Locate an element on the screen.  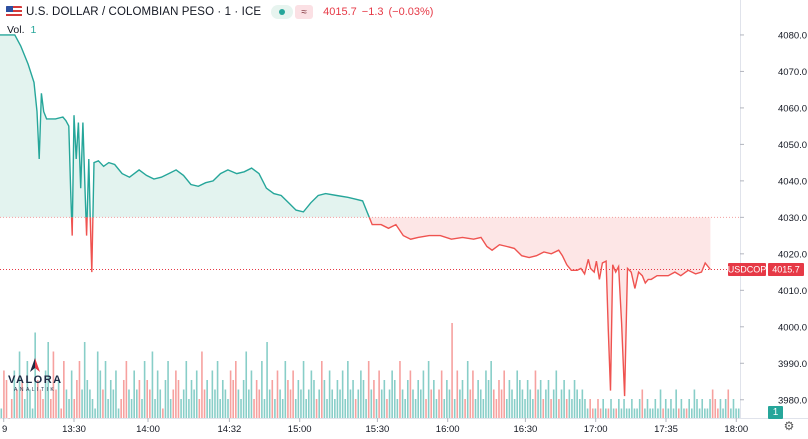
x-tick-label: 14:00 is located at coordinates (148, 429).